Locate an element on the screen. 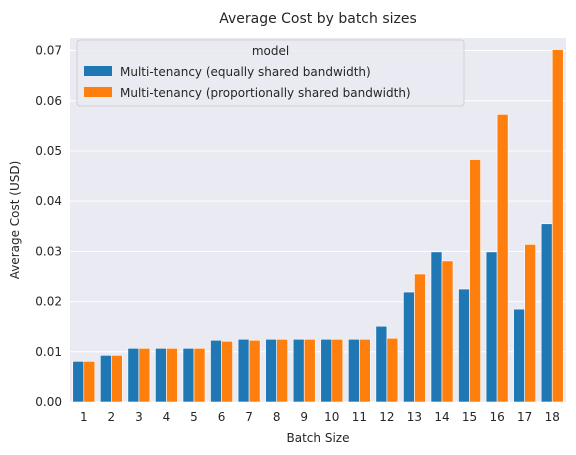  legend-label-equal: Multi-tenancy (equally shared bandwidth) is located at coordinates (245, 72).